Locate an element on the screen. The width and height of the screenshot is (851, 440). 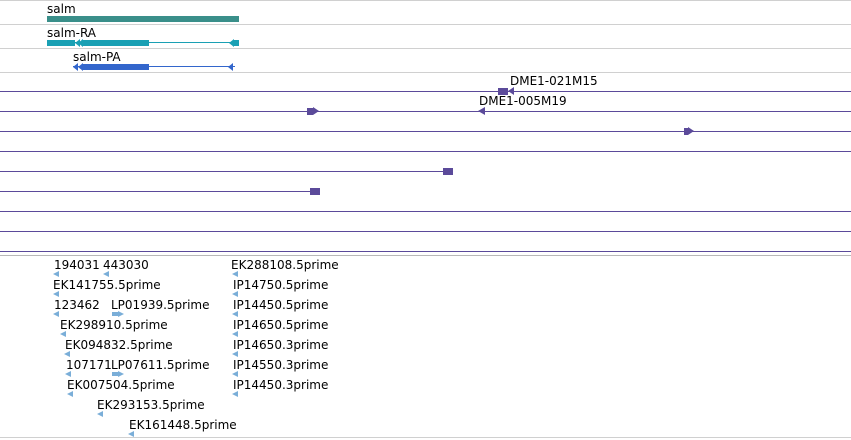
est-label: IP14450.5prime is located at coordinates (281, 305).